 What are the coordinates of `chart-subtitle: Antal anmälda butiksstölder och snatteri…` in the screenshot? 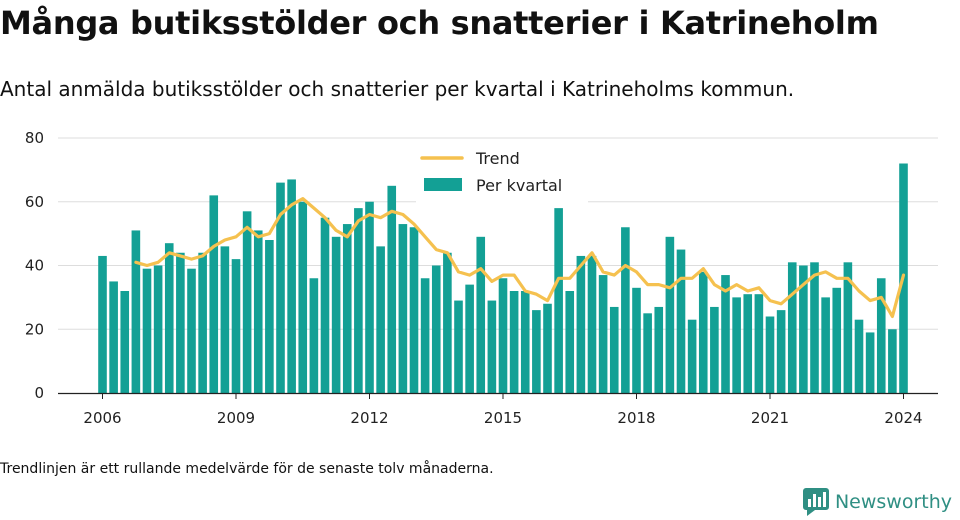 It's located at (397, 89).